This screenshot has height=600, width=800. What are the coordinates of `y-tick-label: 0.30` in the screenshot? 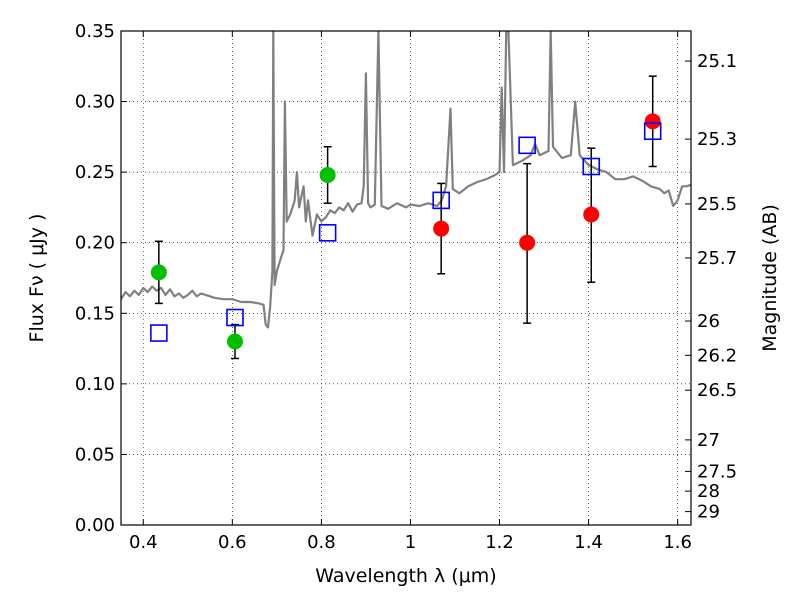 It's located at (95, 102).